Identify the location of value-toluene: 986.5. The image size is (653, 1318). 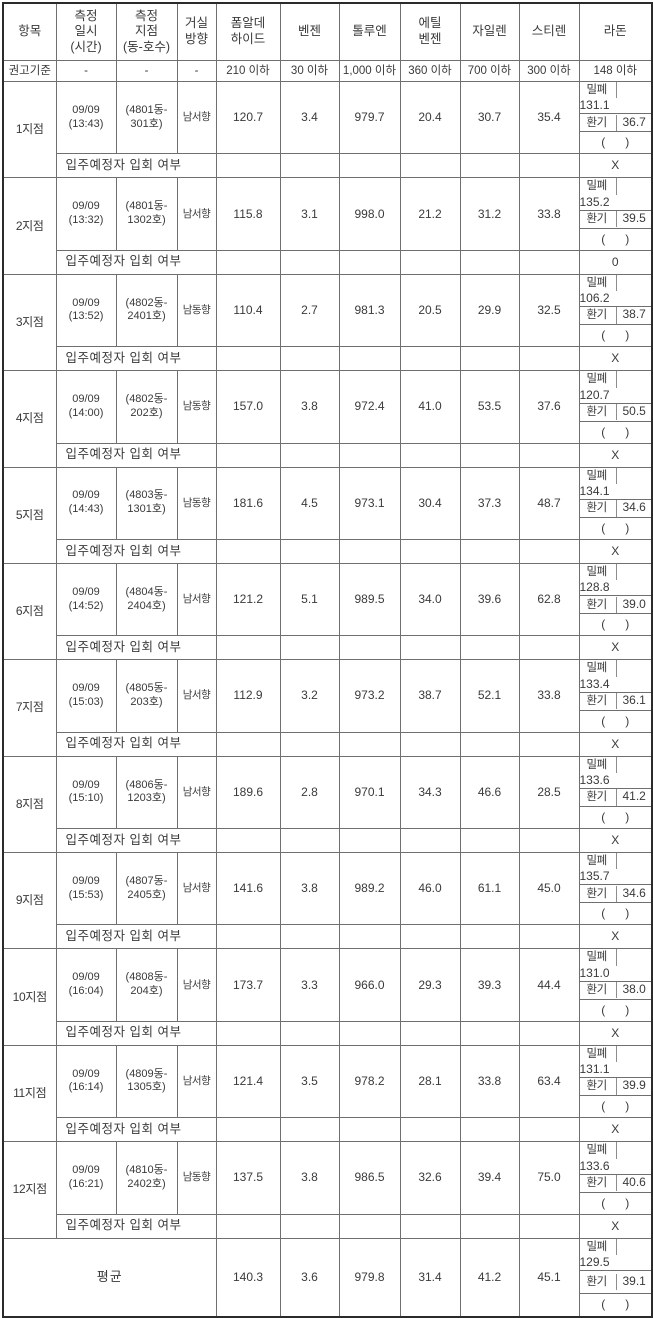
(369, 1178).